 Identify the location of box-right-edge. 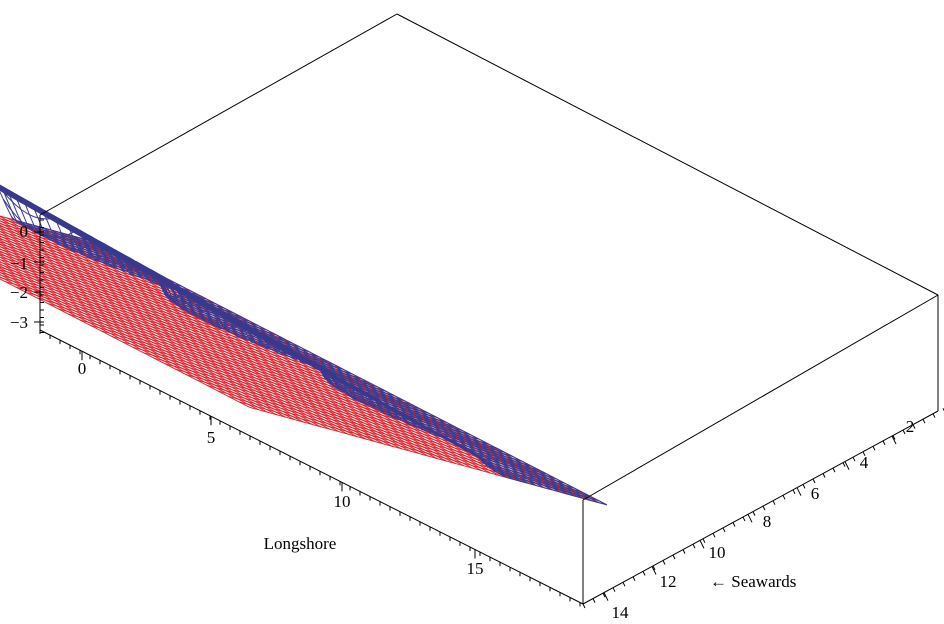
(760, 507).